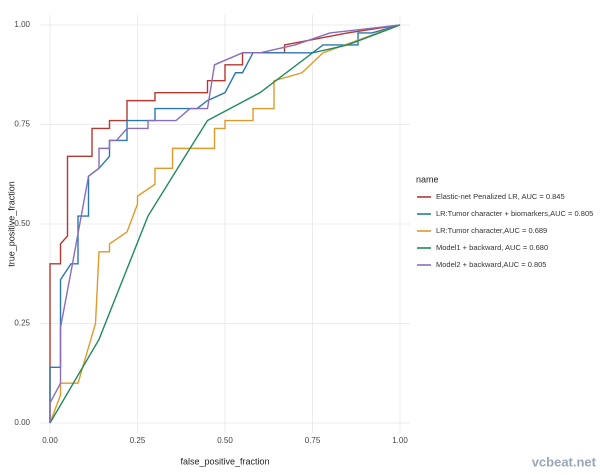  I want to click on y-tick-label: 0.25, so click(22, 323).